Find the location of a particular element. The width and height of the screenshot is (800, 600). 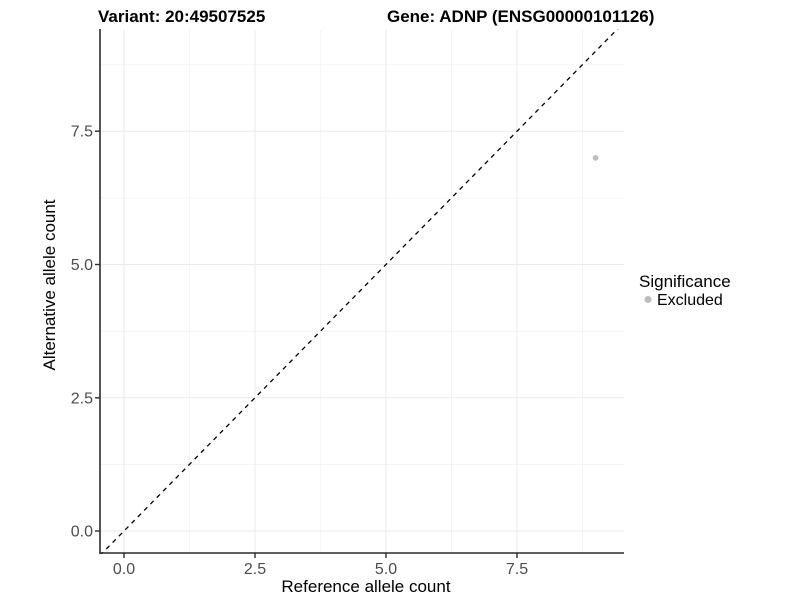

y-tick-label: 5.0 is located at coordinates (82, 265).